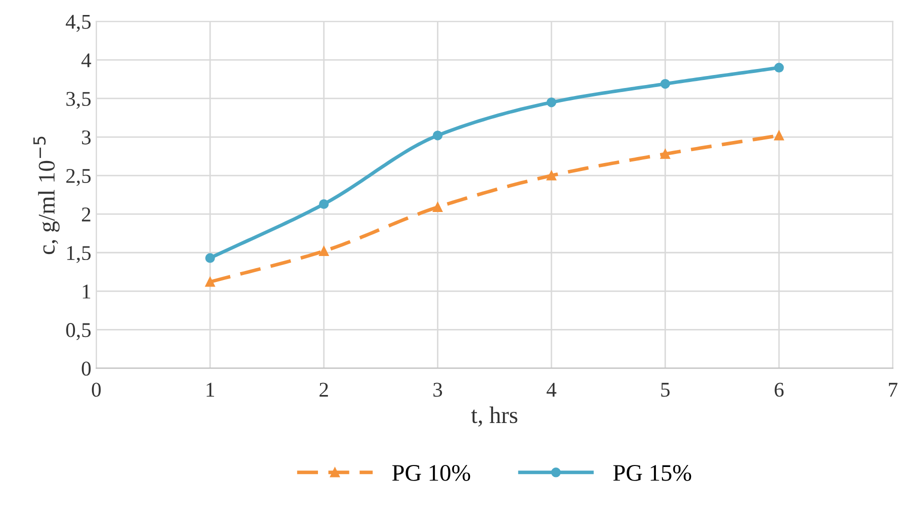 This screenshot has height=510, width=900. What do you see at coordinates (494, 416) in the screenshot?
I see `x-axis-title: t, hrs` at bounding box center [494, 416].